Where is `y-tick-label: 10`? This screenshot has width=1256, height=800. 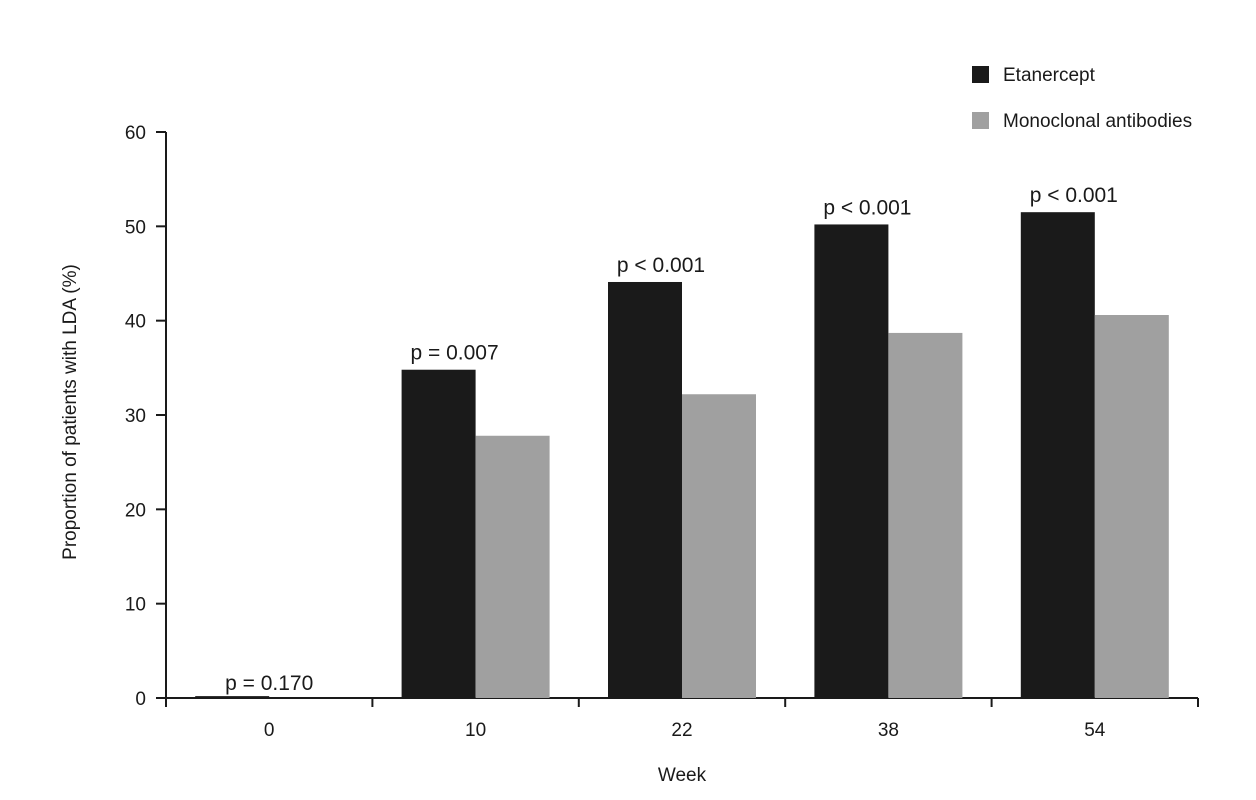
y-tick-label: 10 is located at coordinates (135, 605).